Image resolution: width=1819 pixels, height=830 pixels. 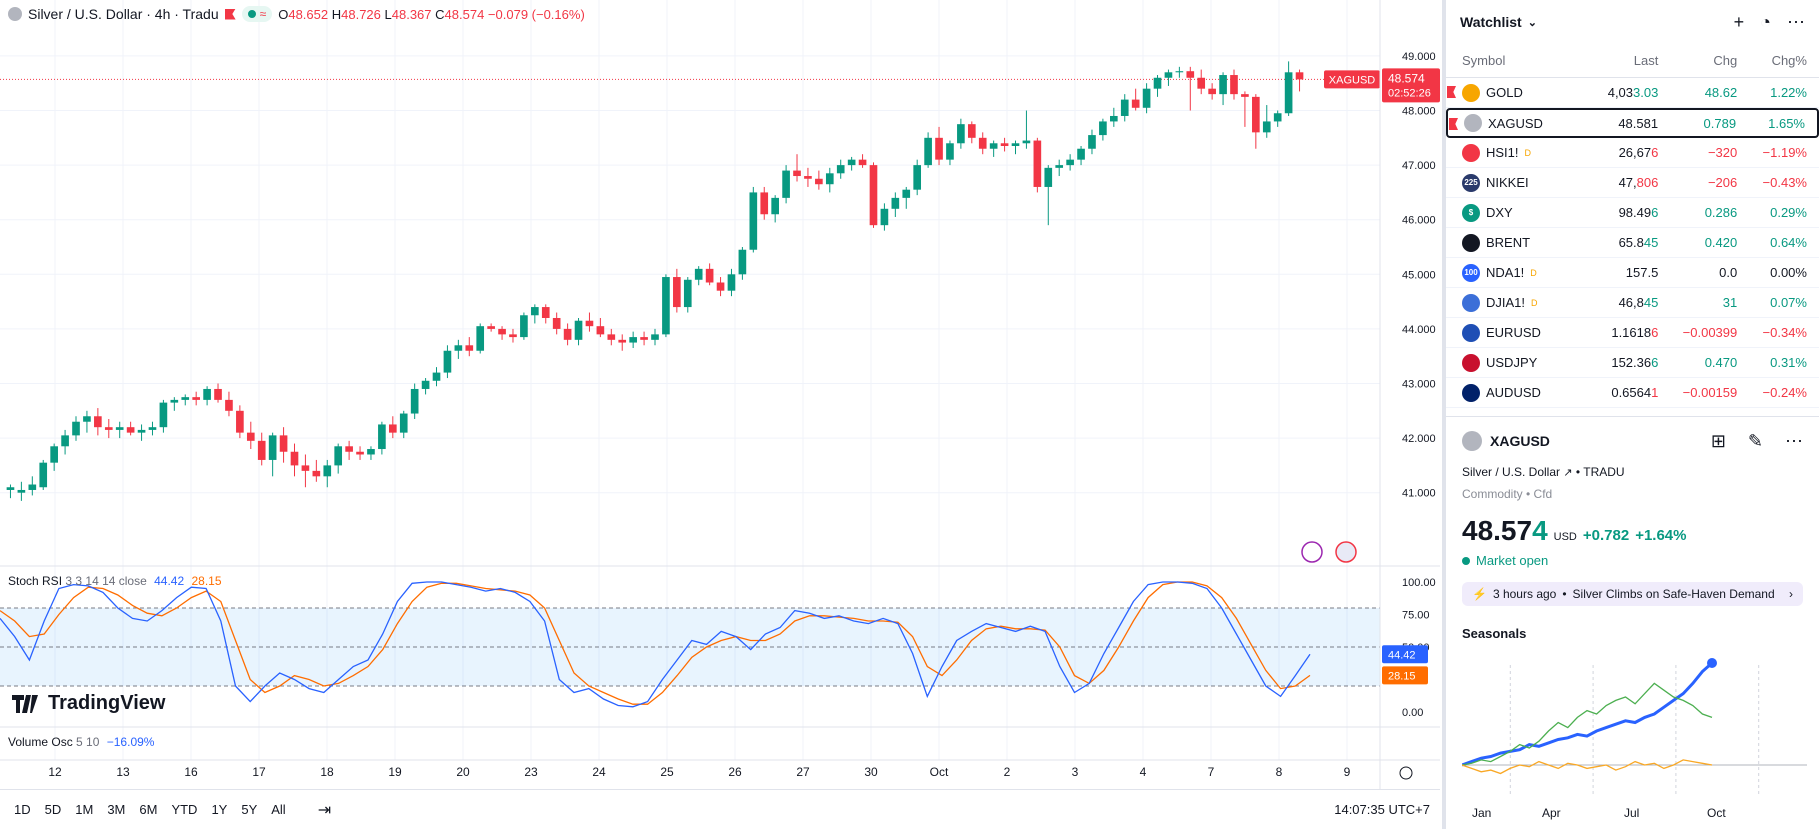 What do you see at coordinates (1710, 332) in the screenshot?
I see `change: −0.00399` at bounding box center [1710, 332].